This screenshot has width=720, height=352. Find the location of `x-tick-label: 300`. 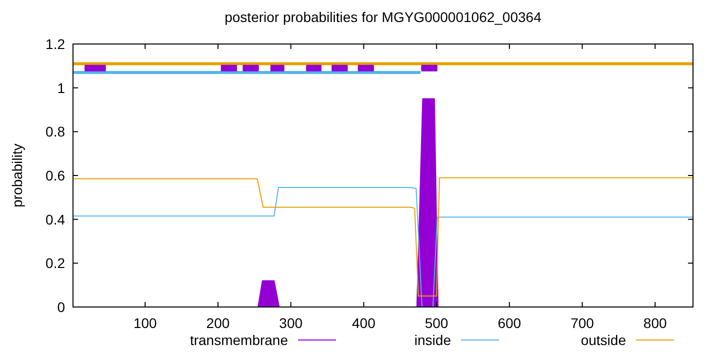

x-tick-label: 300 is located at coordinates (291, 323).